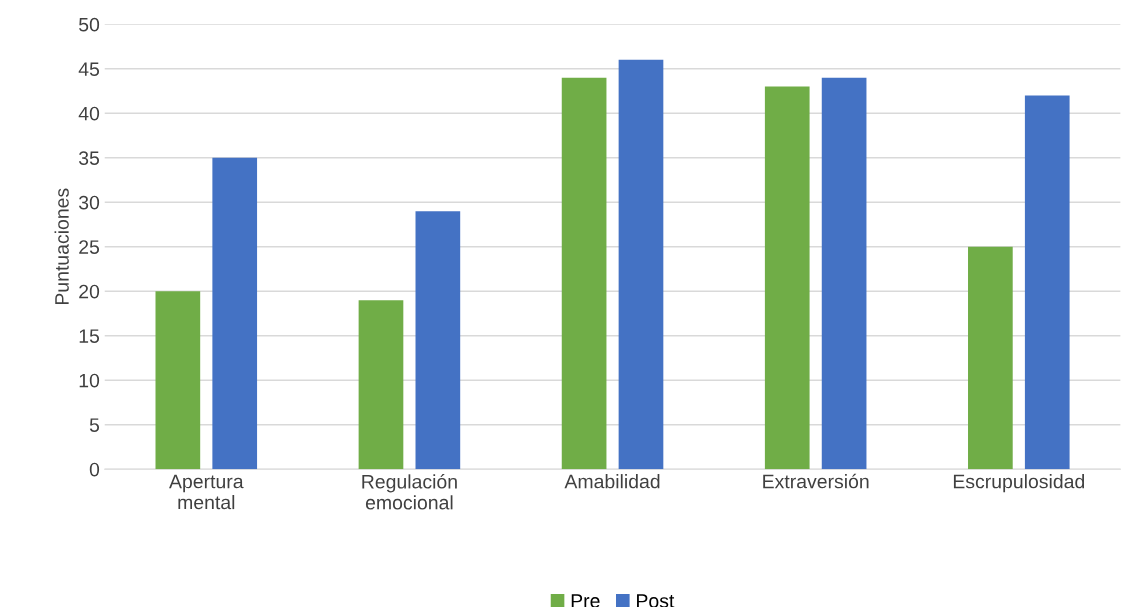 The image size is (1126, 607). Describe the element at coordinates (89, 336) in the screenshot. I see `y-tick-label: 15` at that location.